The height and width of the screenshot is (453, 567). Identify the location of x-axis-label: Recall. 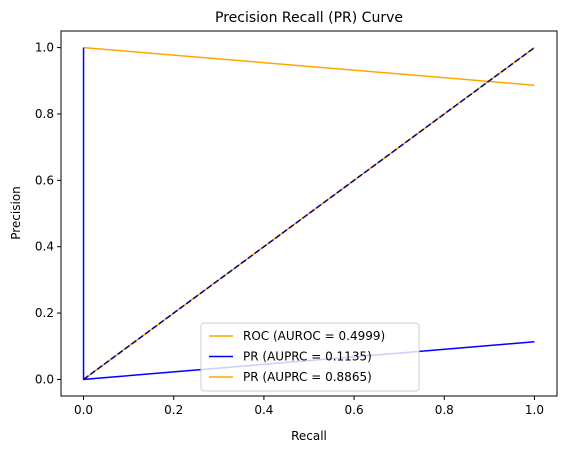
(309, 436).